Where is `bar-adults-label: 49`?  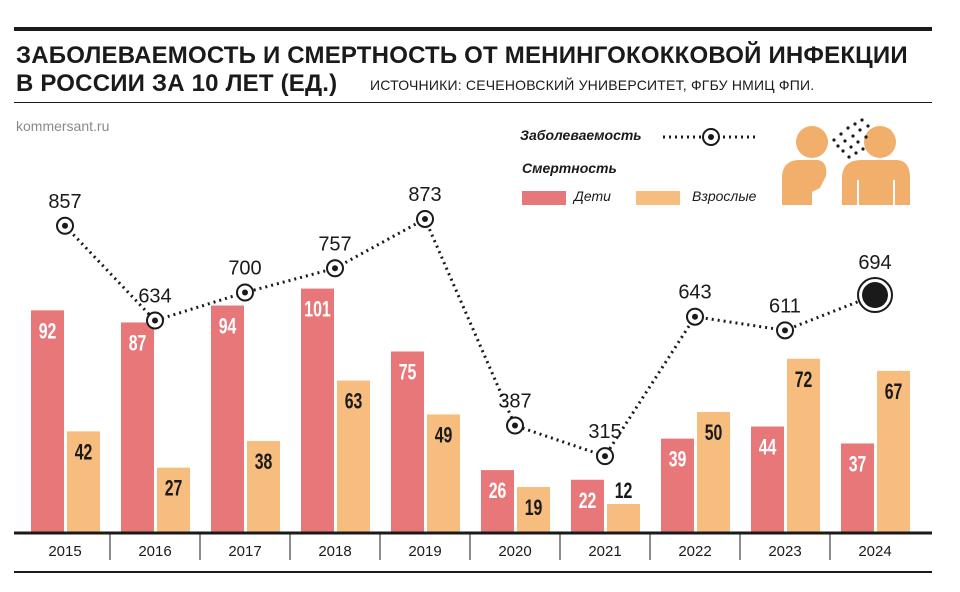
bar-adults-label: 49 is located at coordinates (444, 436).